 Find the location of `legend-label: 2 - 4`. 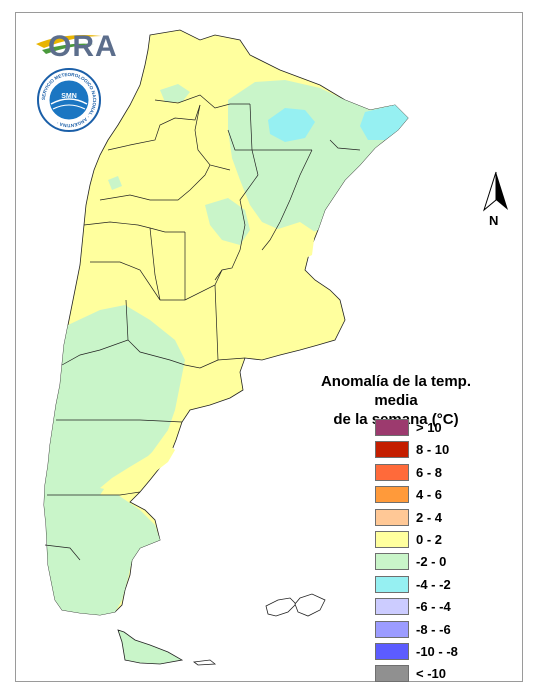

legend-label: 2 - 4 is located at coordinates (429, 517).